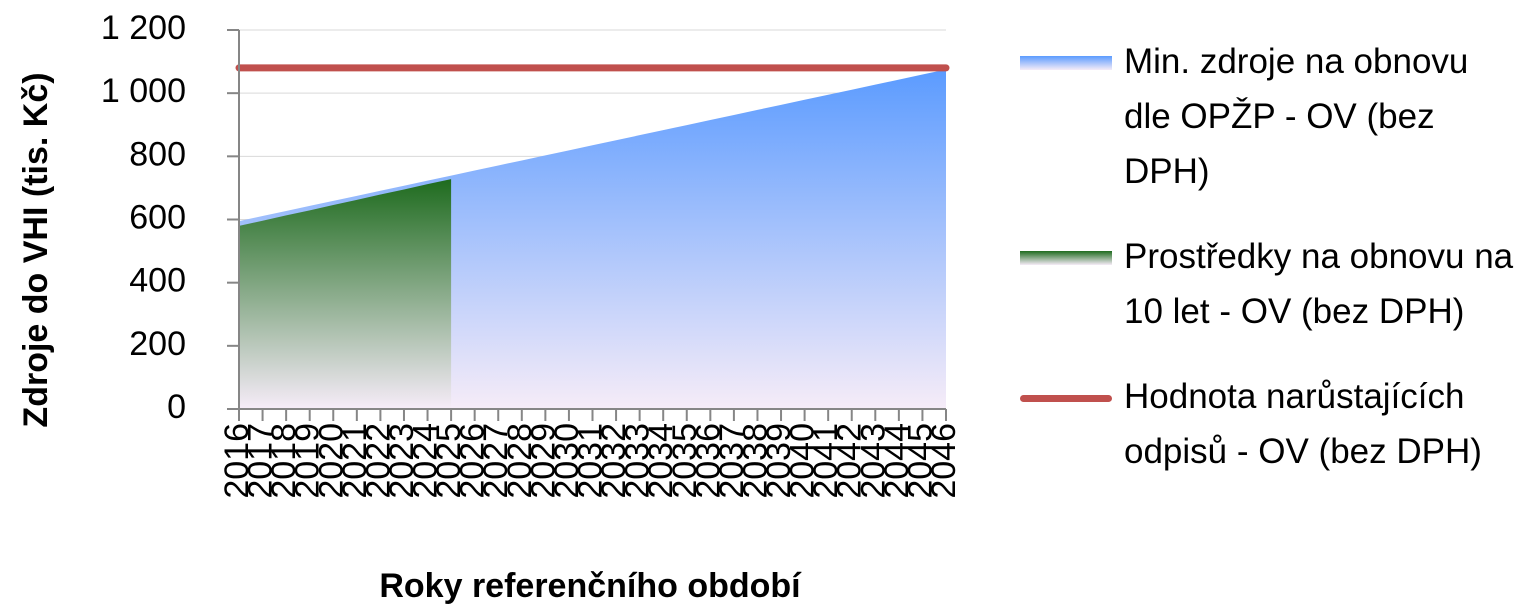 This screenshot has width=1524, height=614. What do you see at coordinates (176, 407) in the screenshot?
I see `y-tick-label: 0` at bounding box center [176, 407].